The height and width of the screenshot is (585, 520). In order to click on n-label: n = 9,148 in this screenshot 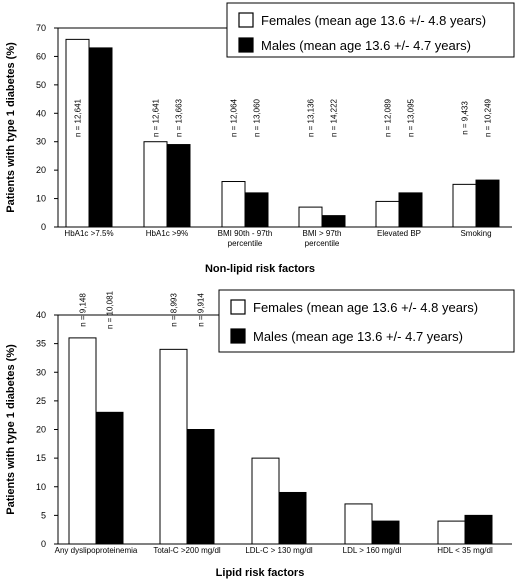, I will do `click(83, 310)`.